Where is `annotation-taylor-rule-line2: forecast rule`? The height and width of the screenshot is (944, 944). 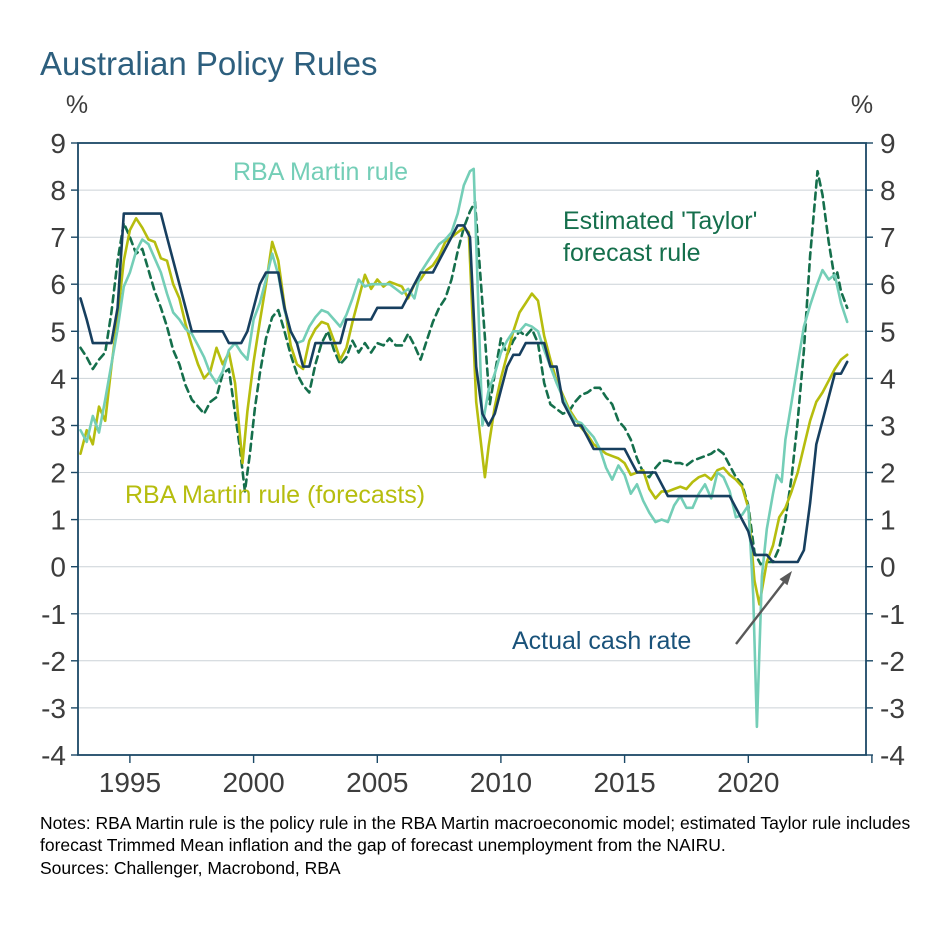 annotation-taylor-rule-line2: forecast rule is located at coordinates (632, 253).